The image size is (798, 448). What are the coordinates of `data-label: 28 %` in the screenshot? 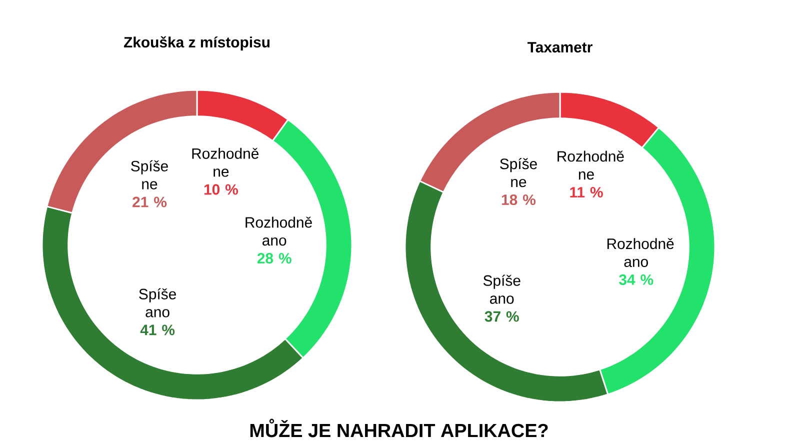 It's located at (274, 258).